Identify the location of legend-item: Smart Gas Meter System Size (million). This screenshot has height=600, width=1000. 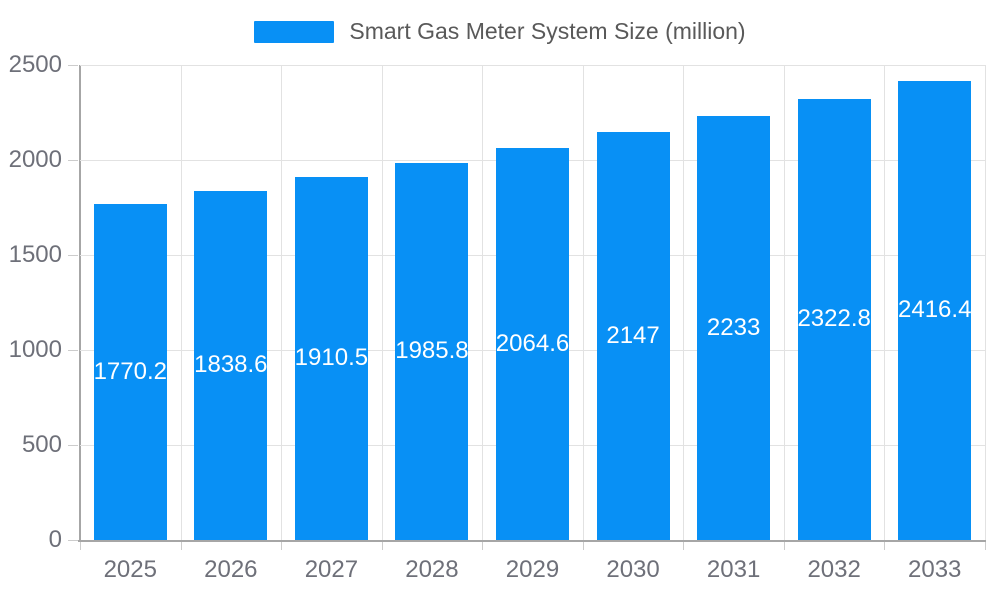
(500, 31).